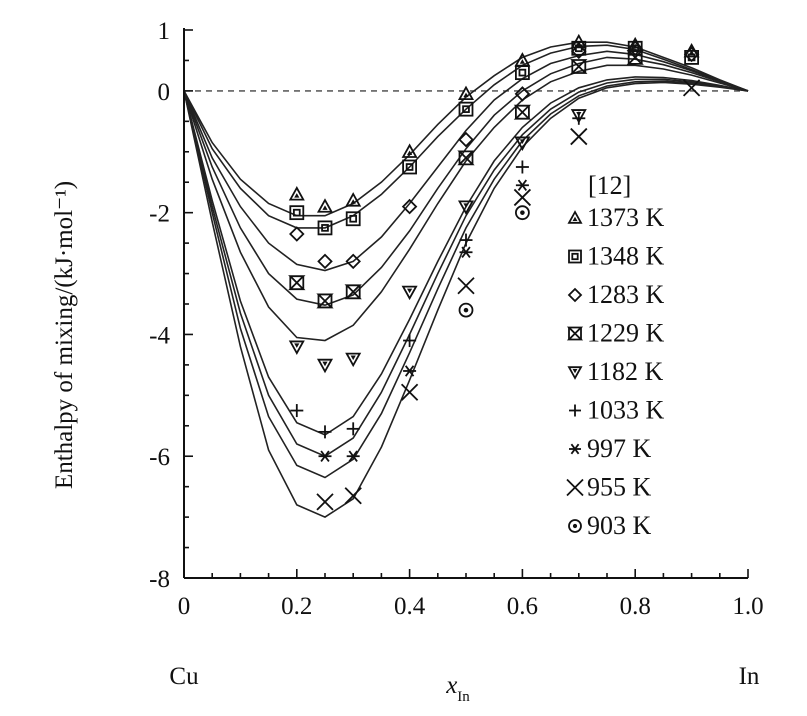 The width and height of the screenshot is (807, 716). Describe the element at coordinates (164, 31) in the screenshot. I see `y-tick-label: 1` at that location.